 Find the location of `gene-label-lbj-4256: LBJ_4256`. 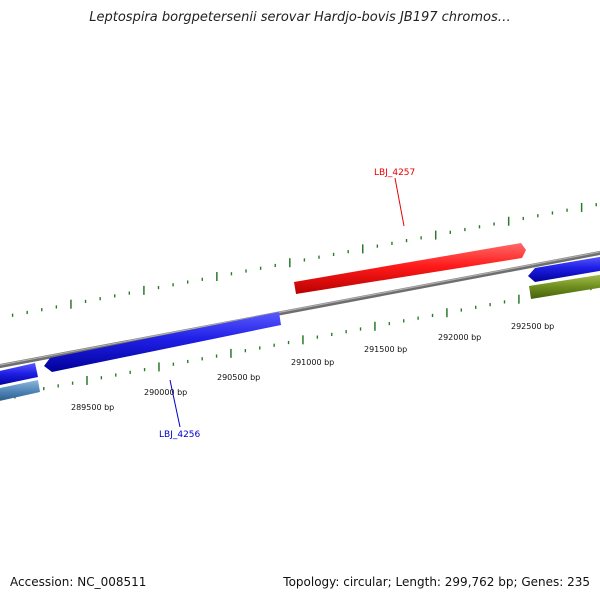

gene-label-lbj-4256: LBJ_4256 is located at coordinates (180, 435).